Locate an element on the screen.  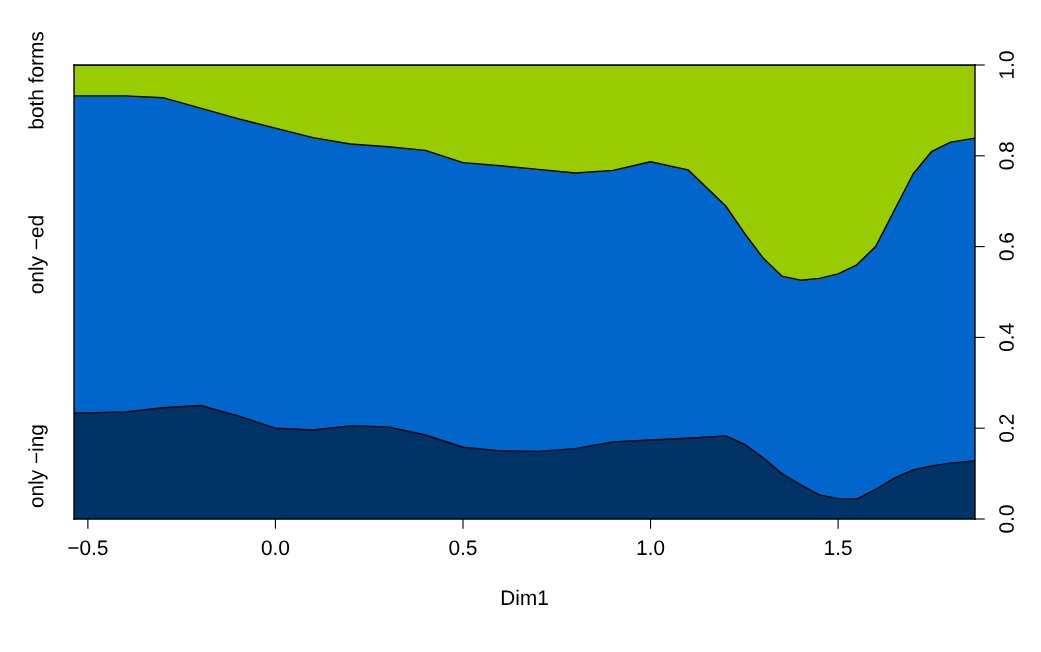
y-tick-label: 0.8 is located at coordinates (1006, 156).